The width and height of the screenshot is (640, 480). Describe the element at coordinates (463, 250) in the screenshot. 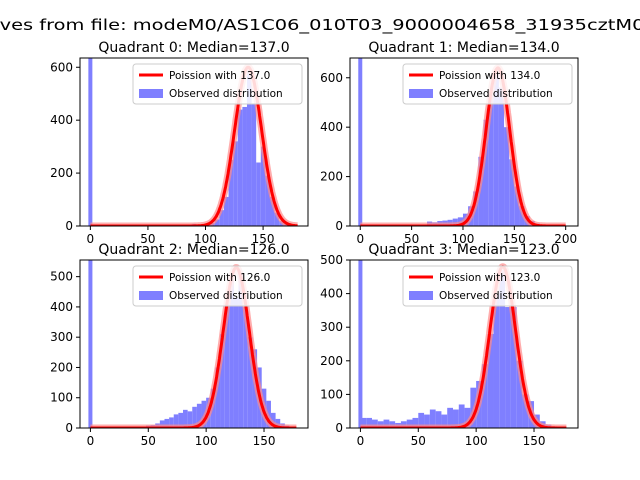

I see `quadrant-3-title: Quadrant 3: Median=123.0` at that location.